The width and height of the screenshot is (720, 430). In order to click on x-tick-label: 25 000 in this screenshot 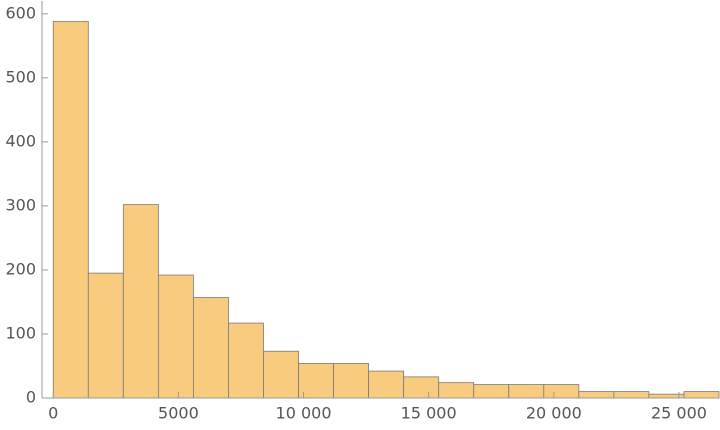, I will do `click(679, 413)`.